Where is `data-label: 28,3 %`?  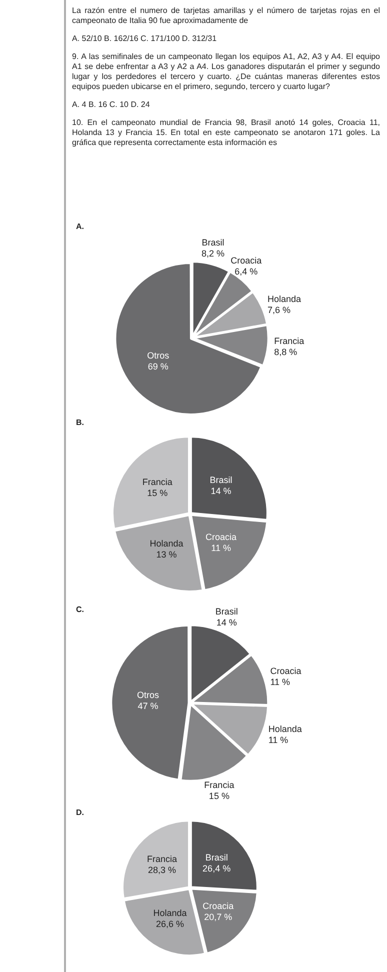
data-label: 28,3 % is located at coordinates (162, 869).